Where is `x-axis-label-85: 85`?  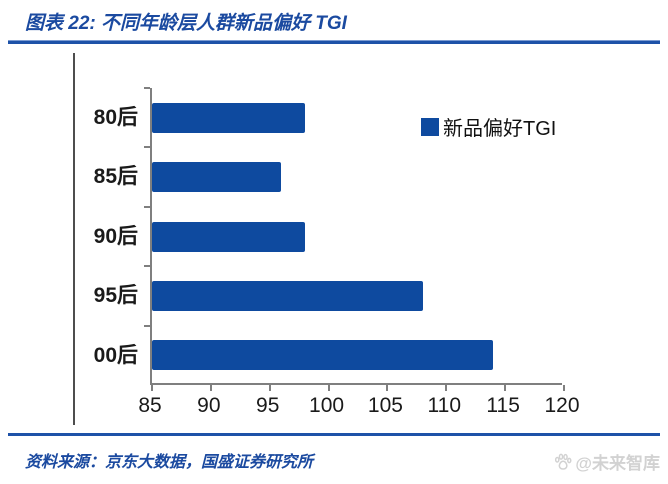
x-axis-label-85: 85 is located at coordinates (150, 405).